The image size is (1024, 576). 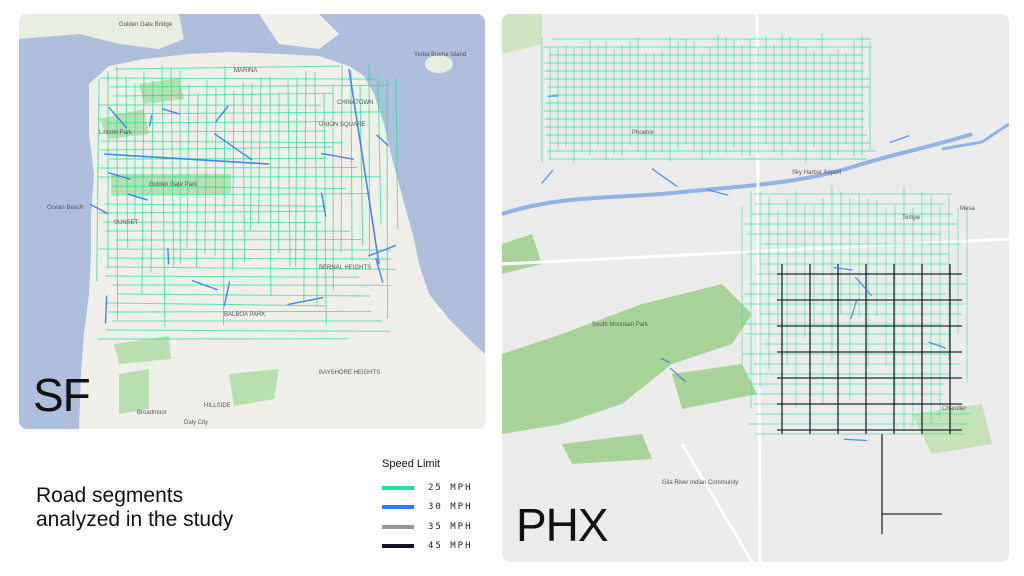 I want to click on sf-place-label: MARINA, so click(x=245, y=71).